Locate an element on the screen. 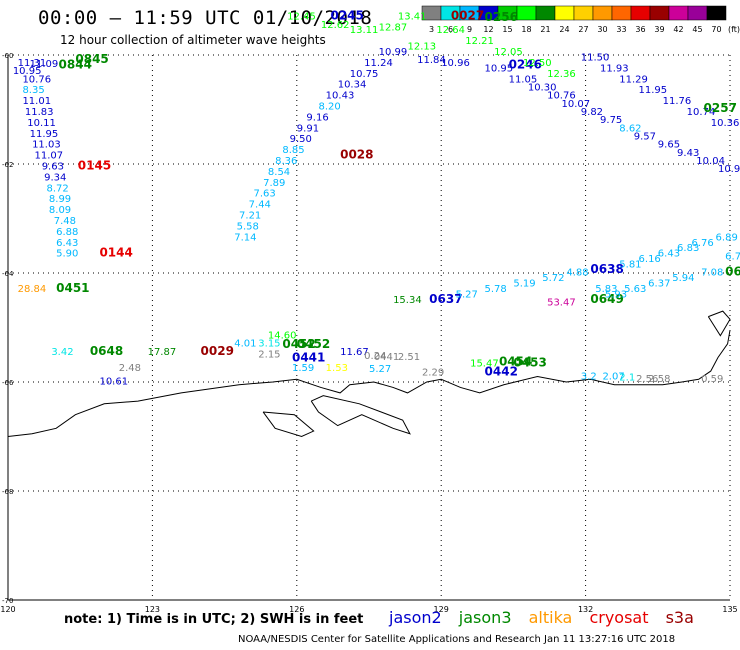 The height and width of the screenshot is (650, 740). colorbar-tick: 30 is located at coordinates (602, 29).